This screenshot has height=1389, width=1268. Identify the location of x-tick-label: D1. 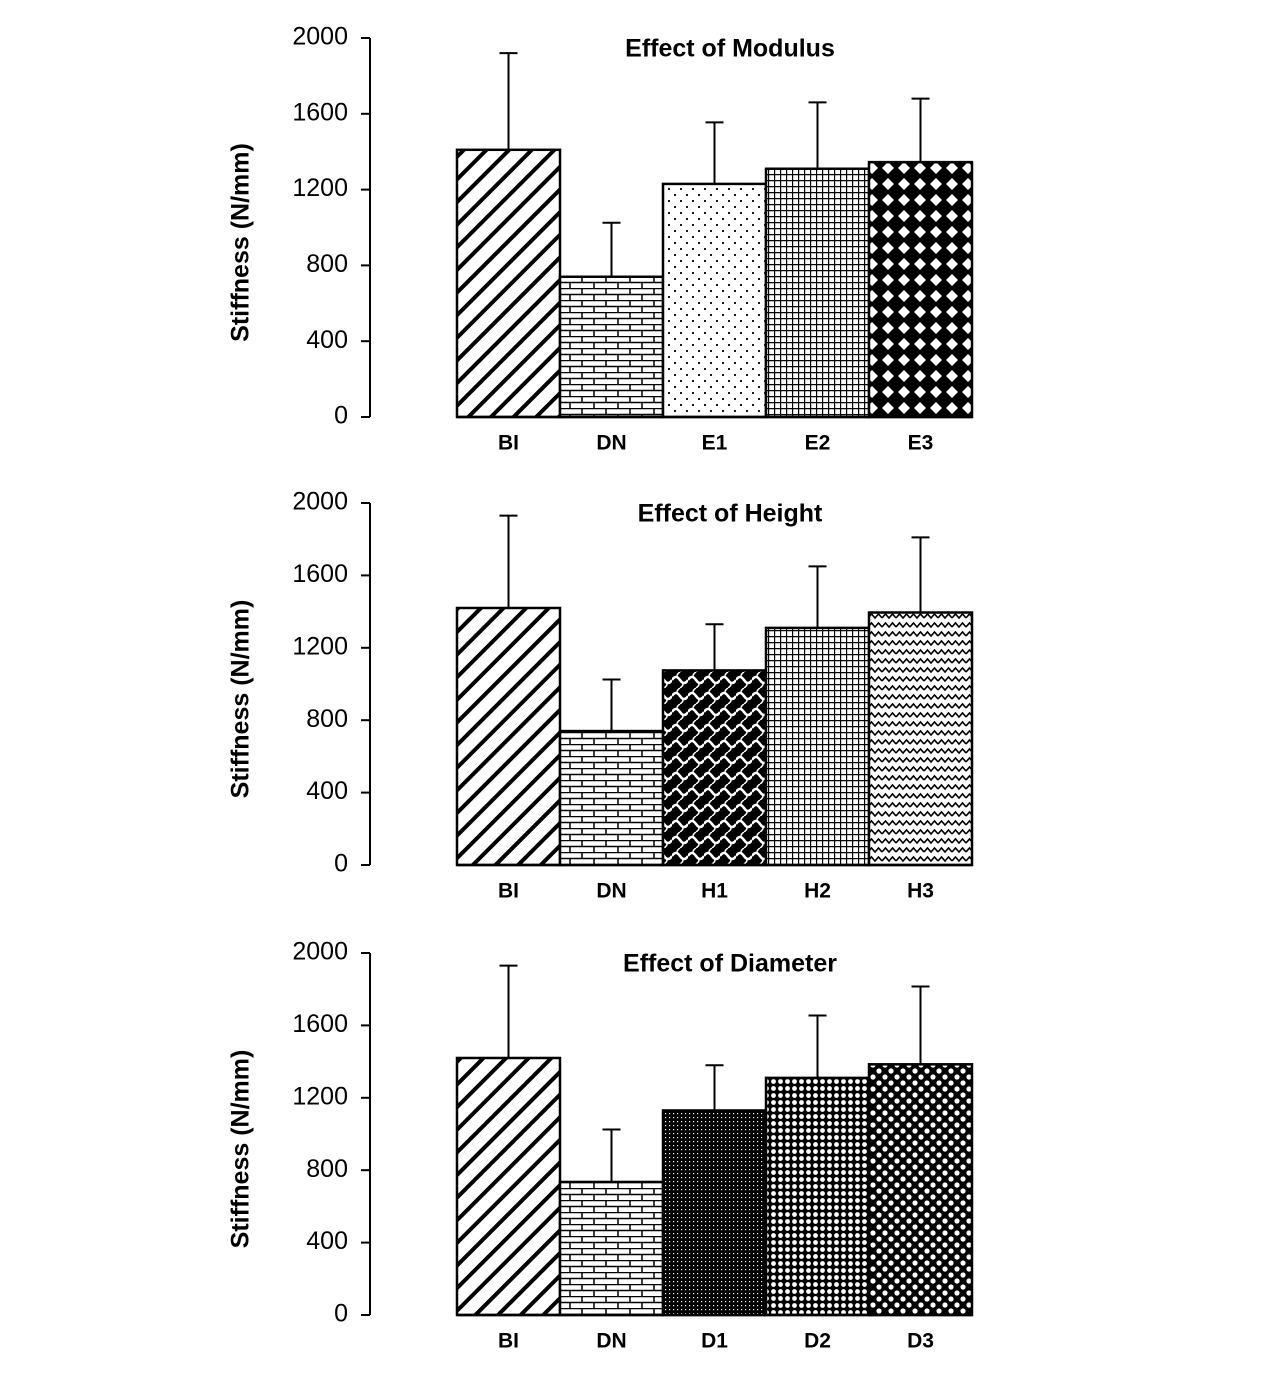
(714, 1341).